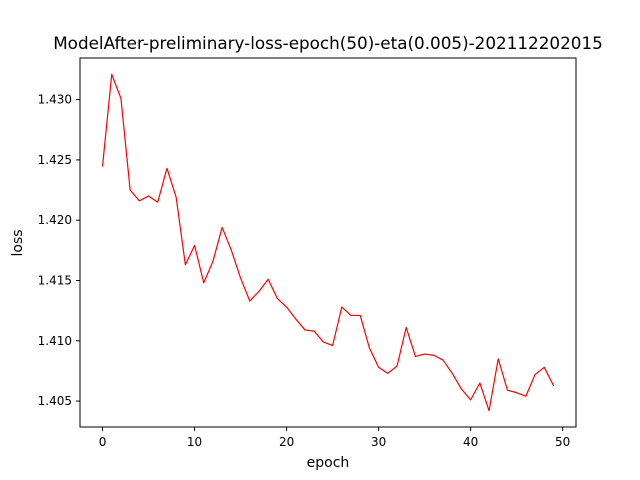 The height and width of the screenshot is (480, 640). I want to click on y-axis-ticks: 1.405 1.410 1.415 1.420 1.425 1.430, so click(59, 250).